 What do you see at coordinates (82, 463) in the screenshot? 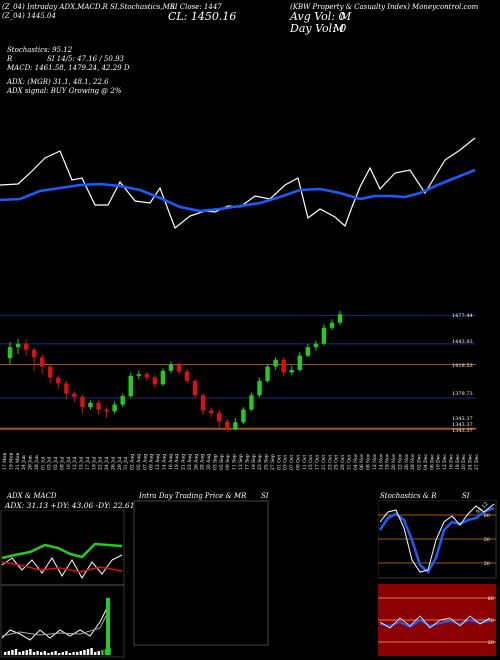
I see `date-label: 15 Jul` at bounding box center [82, 463].